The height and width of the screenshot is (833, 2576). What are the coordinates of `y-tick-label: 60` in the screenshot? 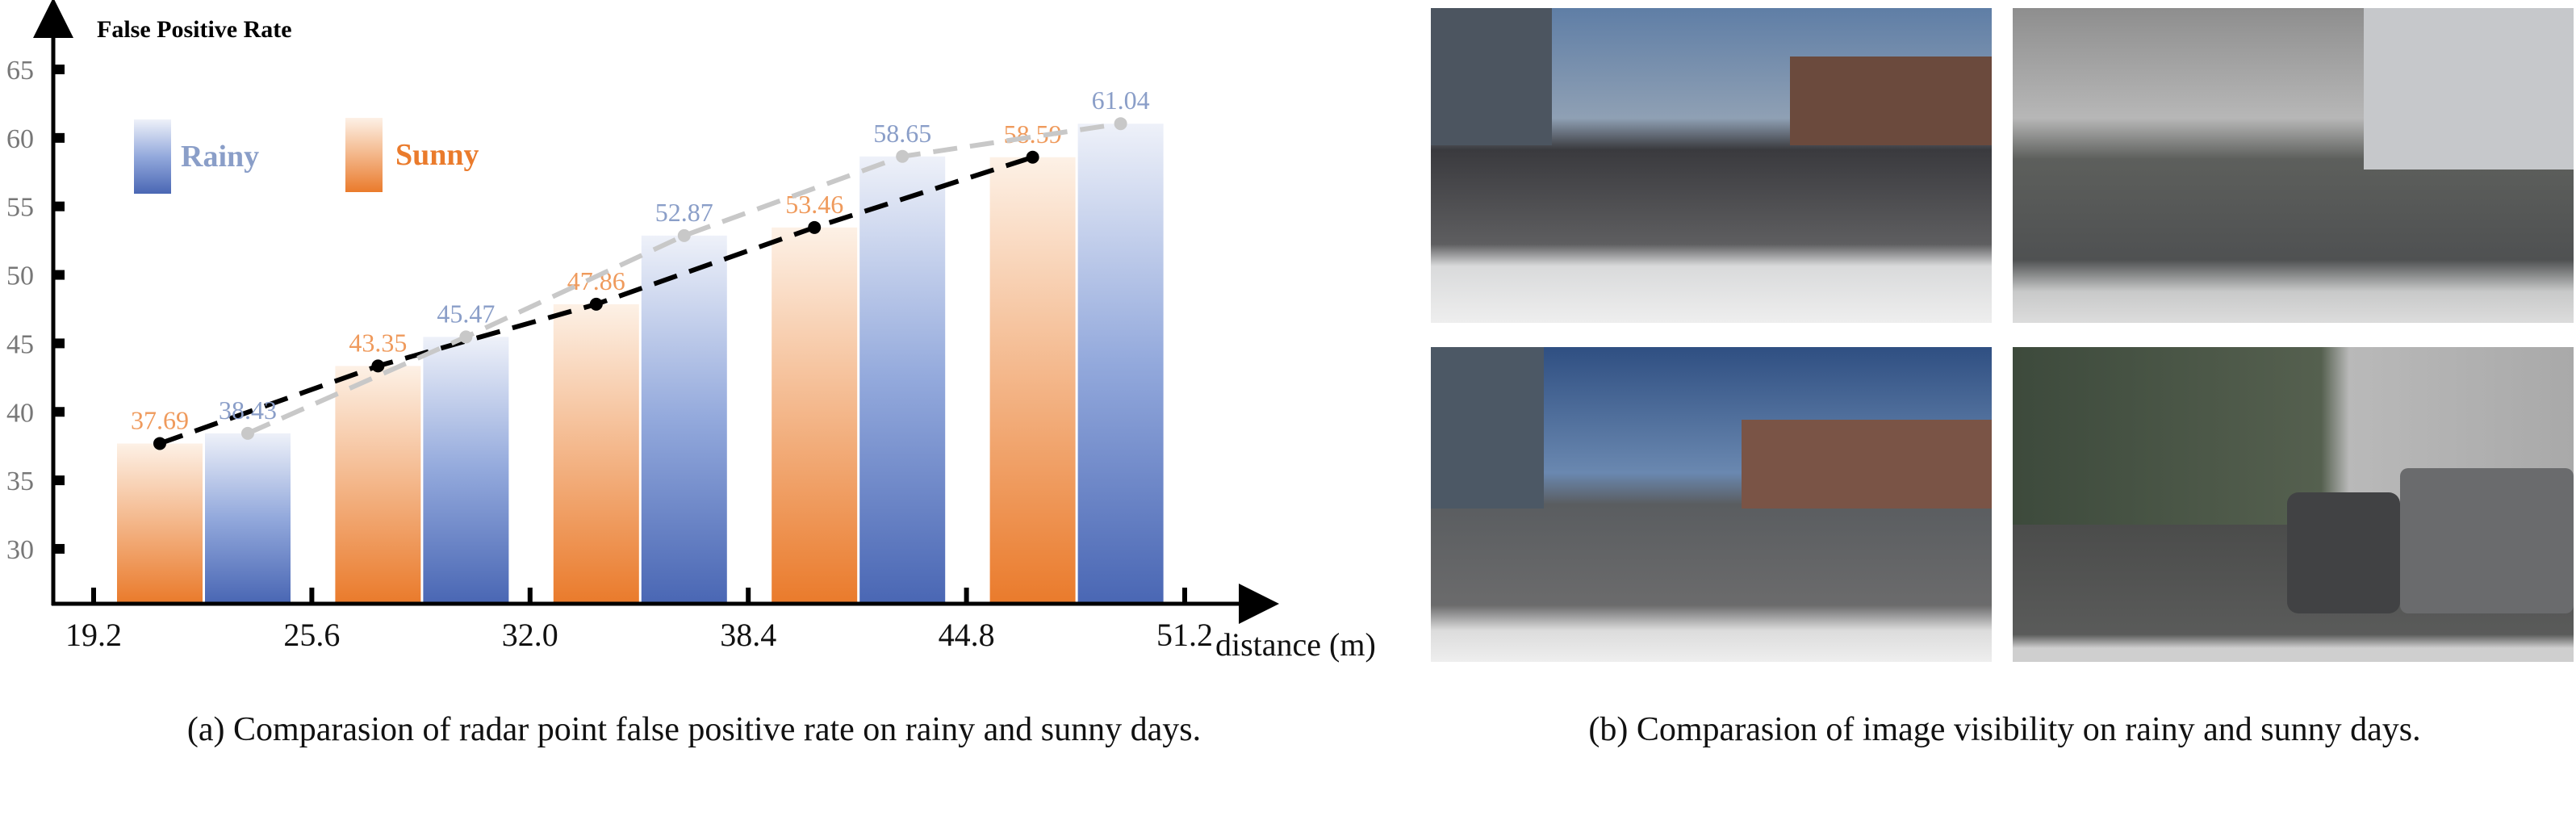 It's located at (20, 139).